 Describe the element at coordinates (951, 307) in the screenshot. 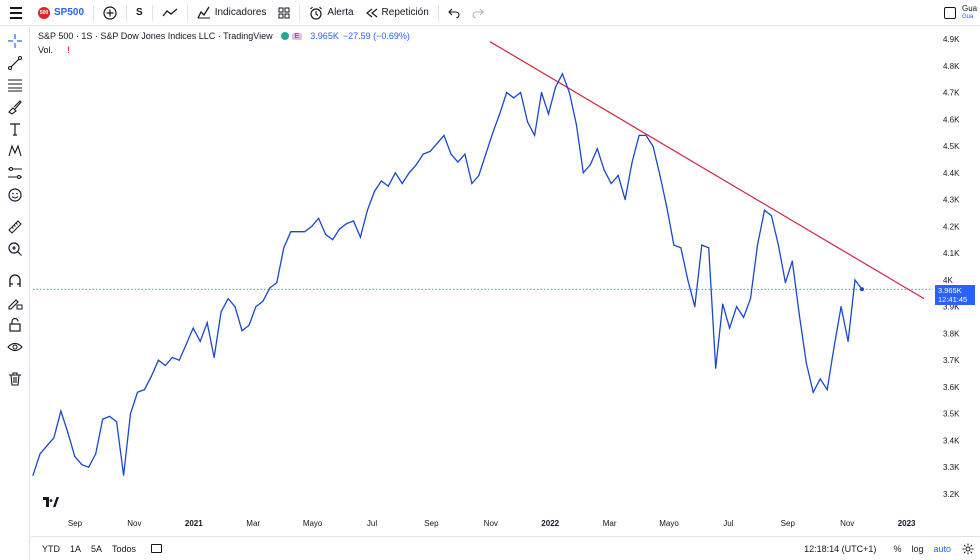

I see `y-tick-label: 3.9K` at that location.